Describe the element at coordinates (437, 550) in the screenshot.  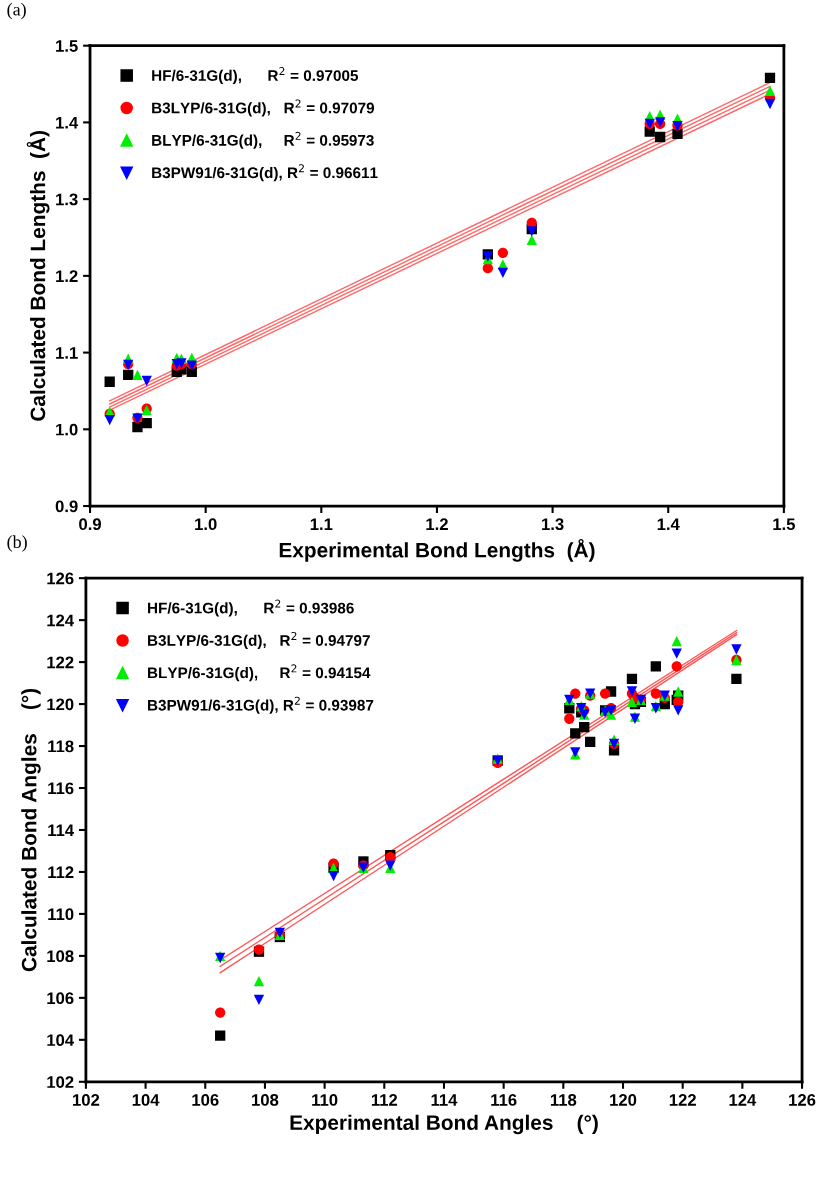
I see `x-axis-title: Experimental Bond Lengths (Å)` at that location.